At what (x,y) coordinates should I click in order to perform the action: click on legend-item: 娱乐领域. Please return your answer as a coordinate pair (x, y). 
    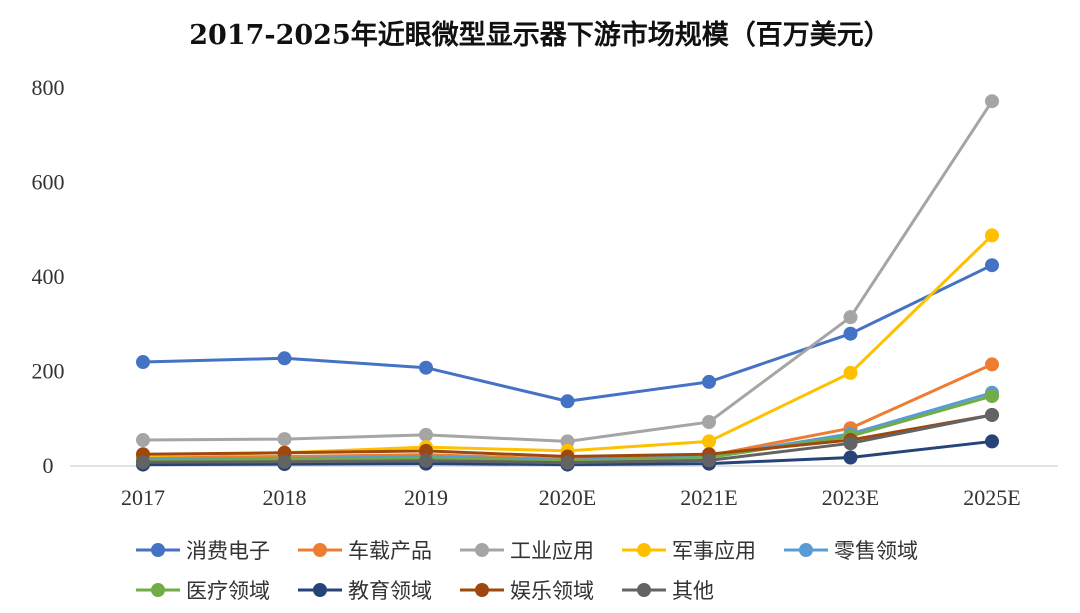
    Looking at the image, I should click on (527, 591).